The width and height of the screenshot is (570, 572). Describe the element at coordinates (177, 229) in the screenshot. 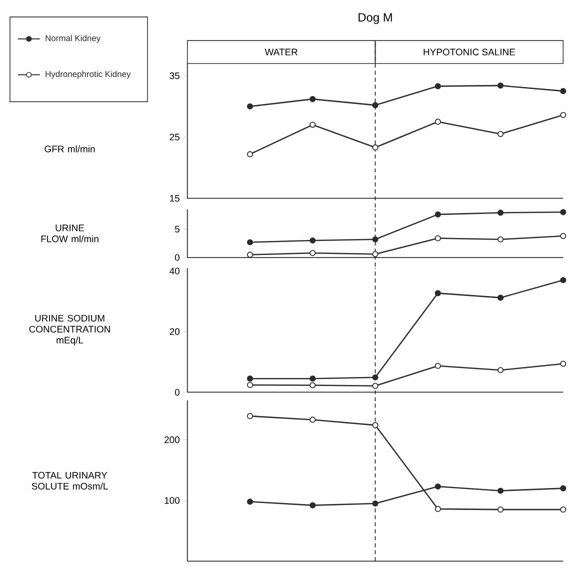

I see `y-tick-label: 5` at that location.